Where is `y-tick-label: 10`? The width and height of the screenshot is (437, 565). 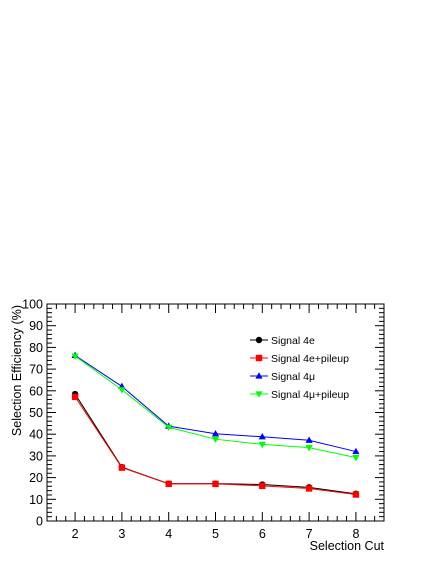
y-tick-label: 10 is located at coordinates (36, 500).